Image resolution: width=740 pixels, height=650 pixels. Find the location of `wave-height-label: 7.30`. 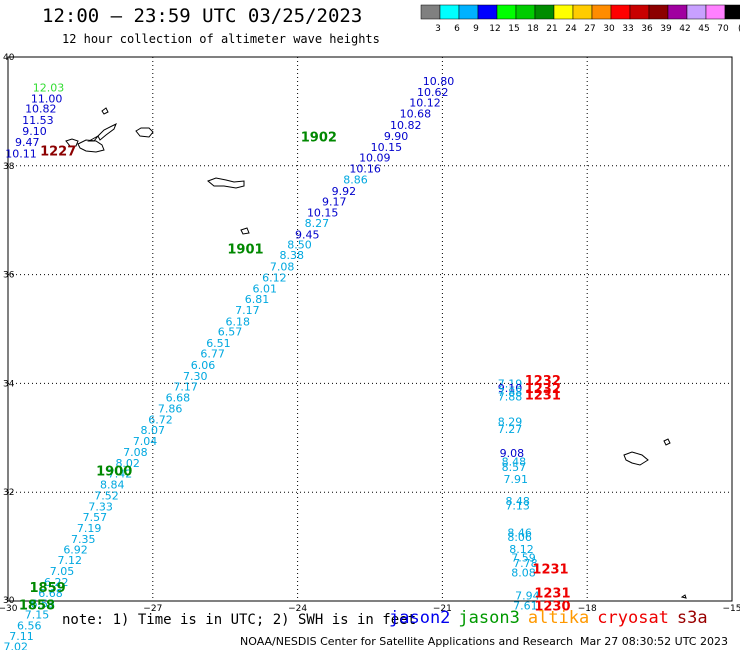

wave-height-label: 7.30 is located at coordinates (195, 376).